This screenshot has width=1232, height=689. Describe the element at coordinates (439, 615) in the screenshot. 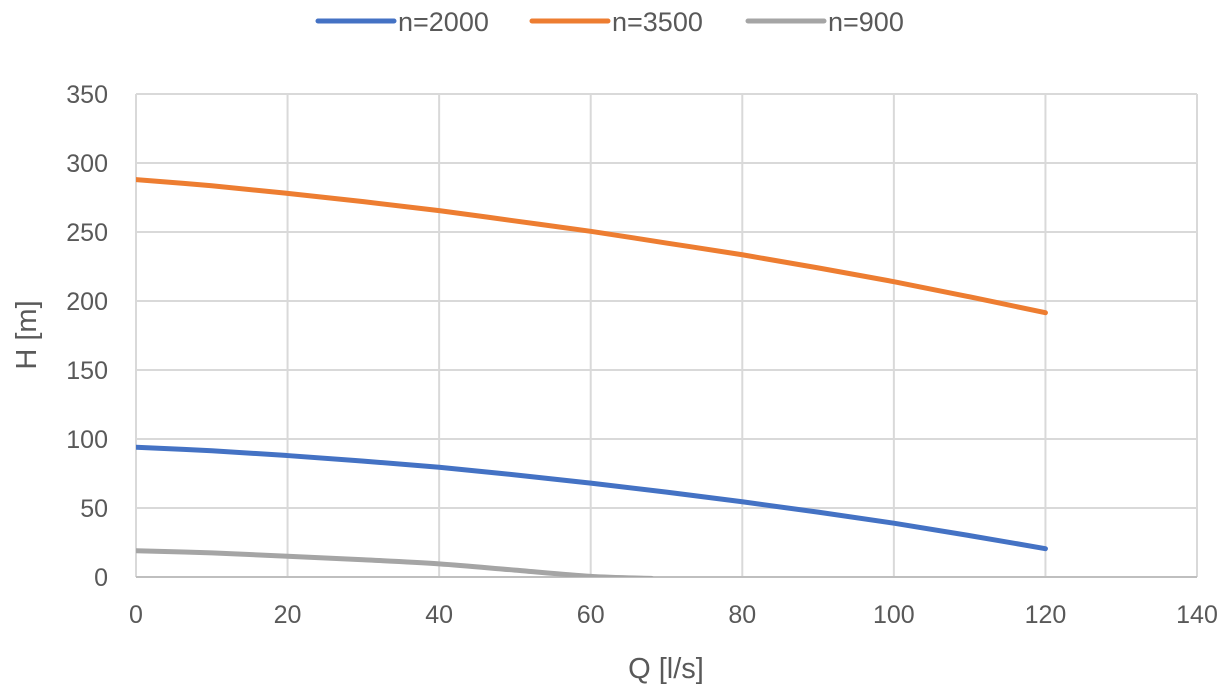

I see `x-tick-label: 40` at that location.